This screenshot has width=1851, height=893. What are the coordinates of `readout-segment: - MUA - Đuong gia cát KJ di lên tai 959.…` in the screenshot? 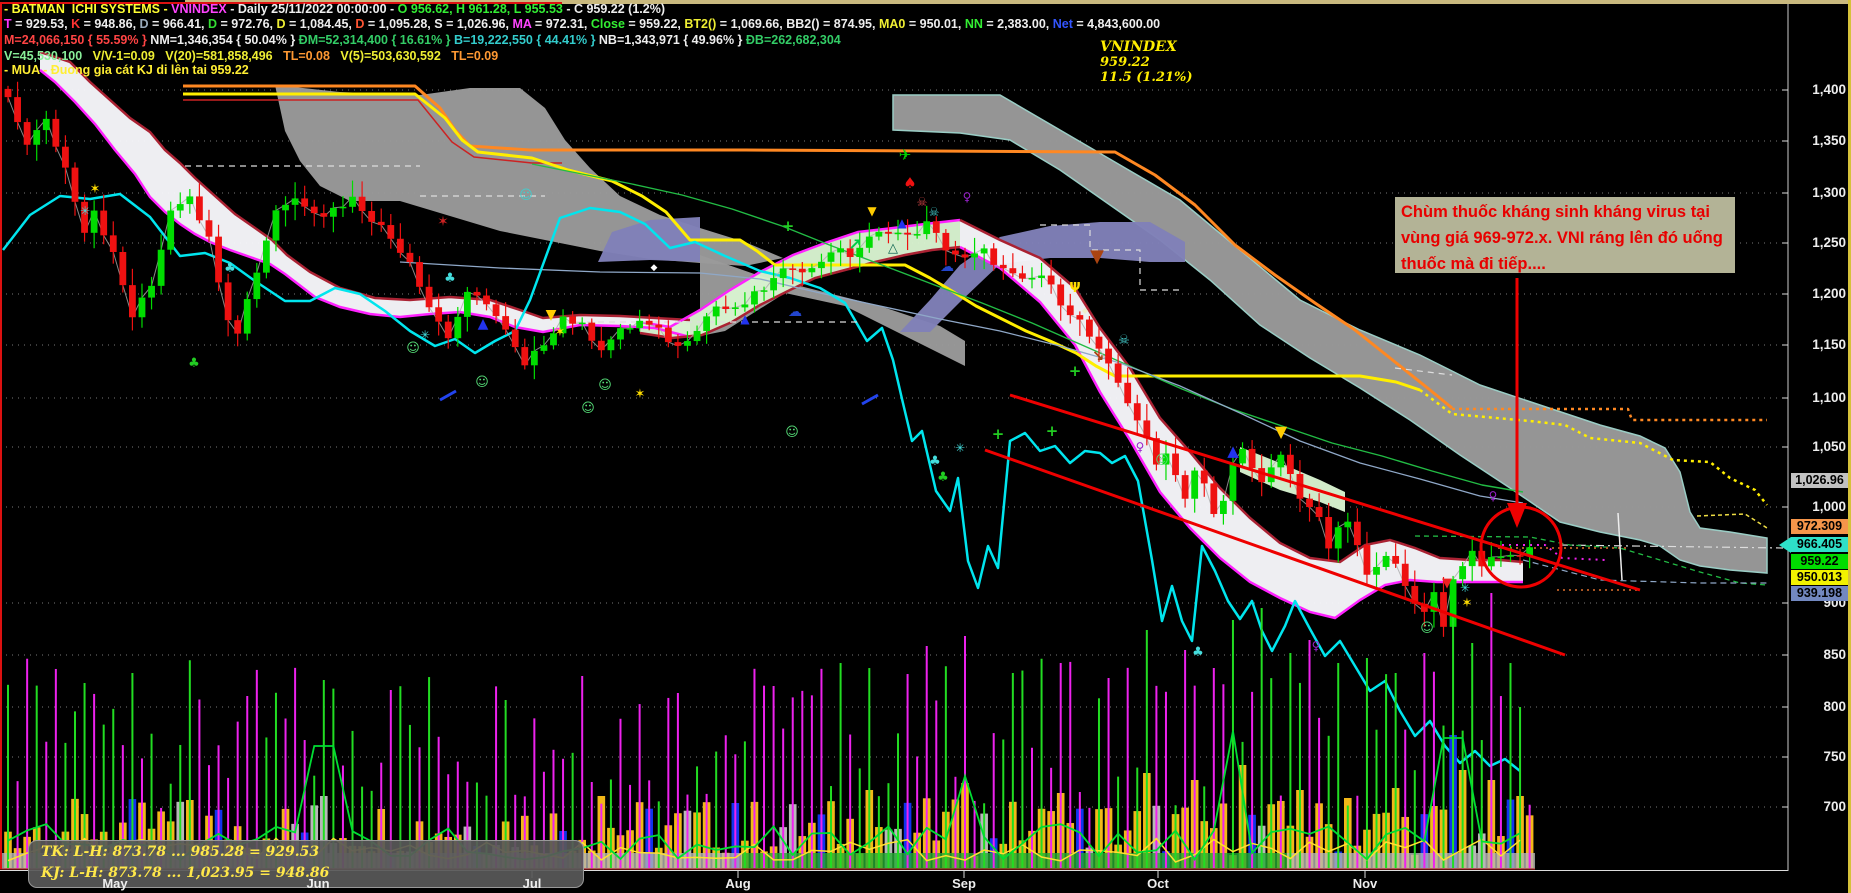 It's located at (126, 70).